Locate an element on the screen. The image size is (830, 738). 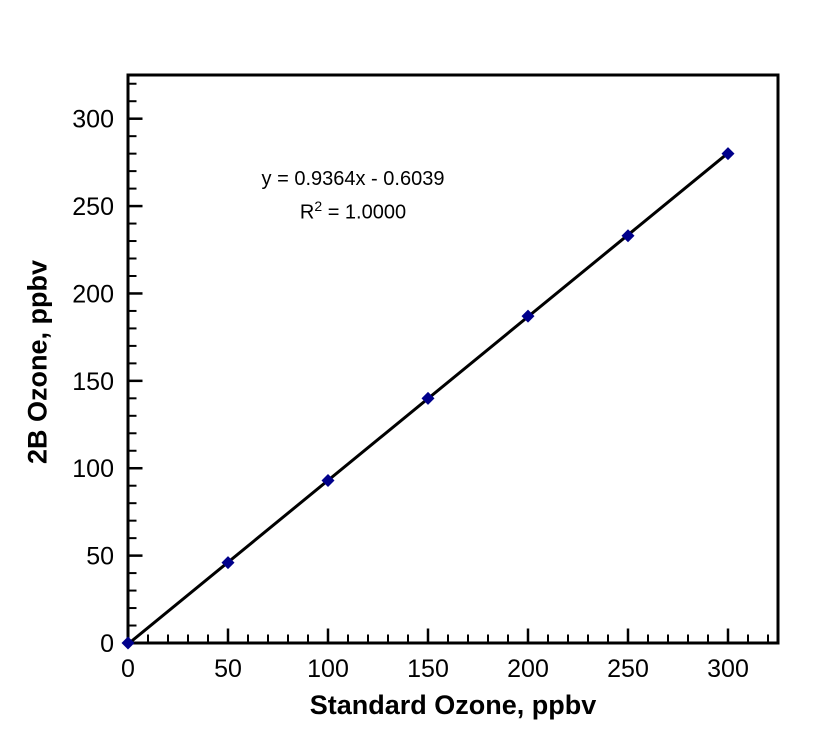
x-tick-label: 100 is located at coordinates (328, 669).